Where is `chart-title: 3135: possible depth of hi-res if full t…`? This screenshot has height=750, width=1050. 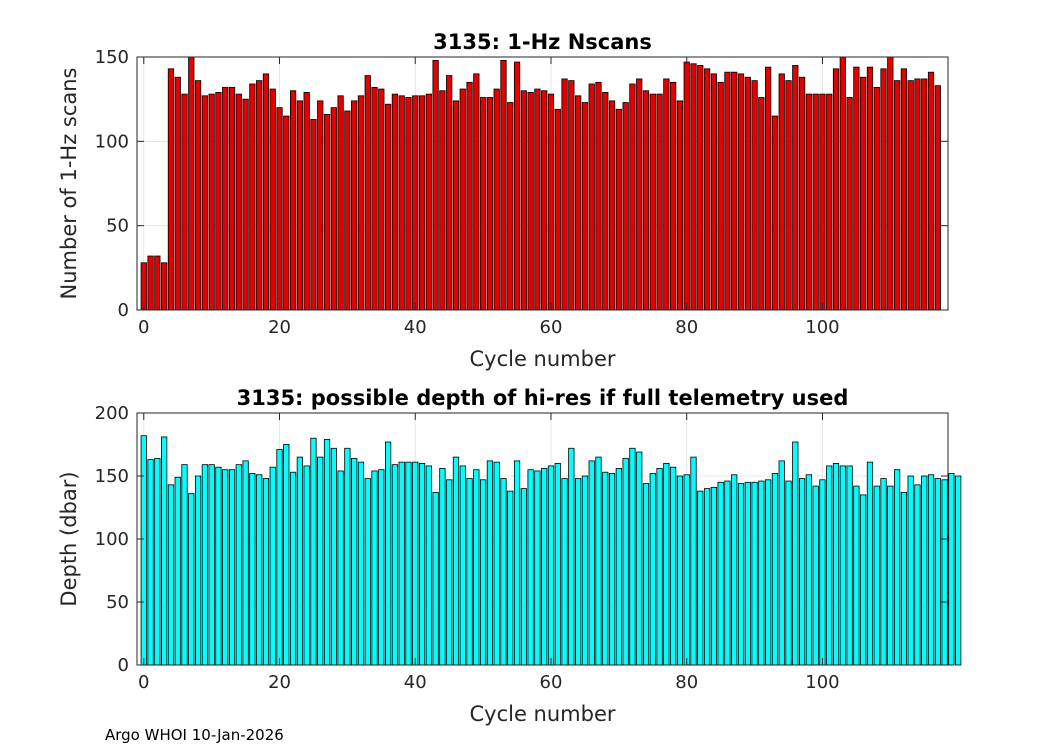
chart-title: 3135: possible depth of hi-res if full t… is located at coordinates (543, 398).